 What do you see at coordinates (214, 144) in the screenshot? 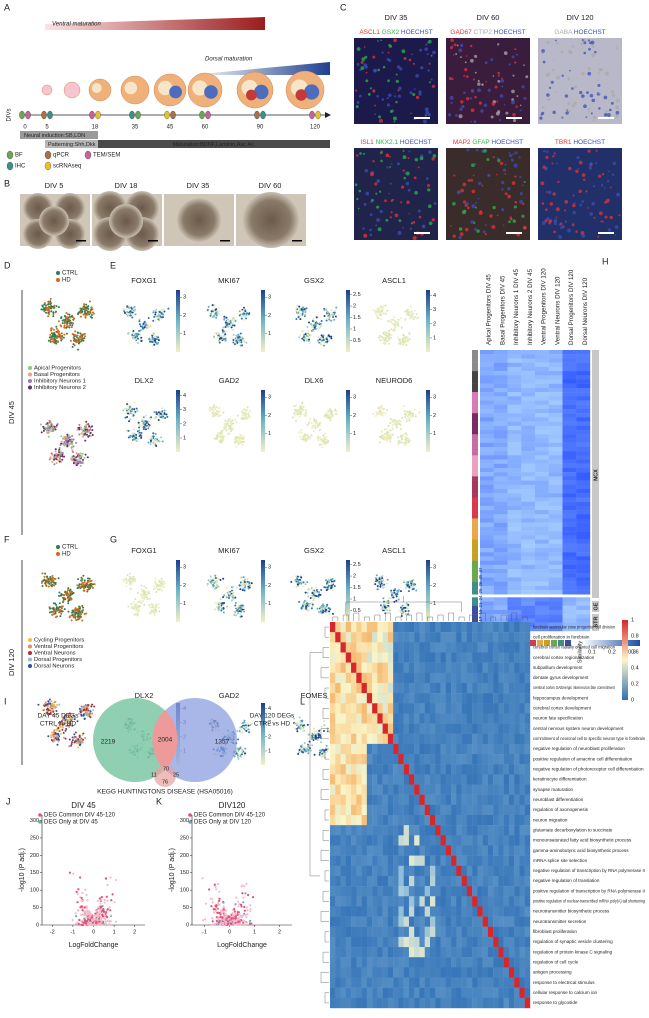
I see `phase-bar` at bounding box center [214, 144].